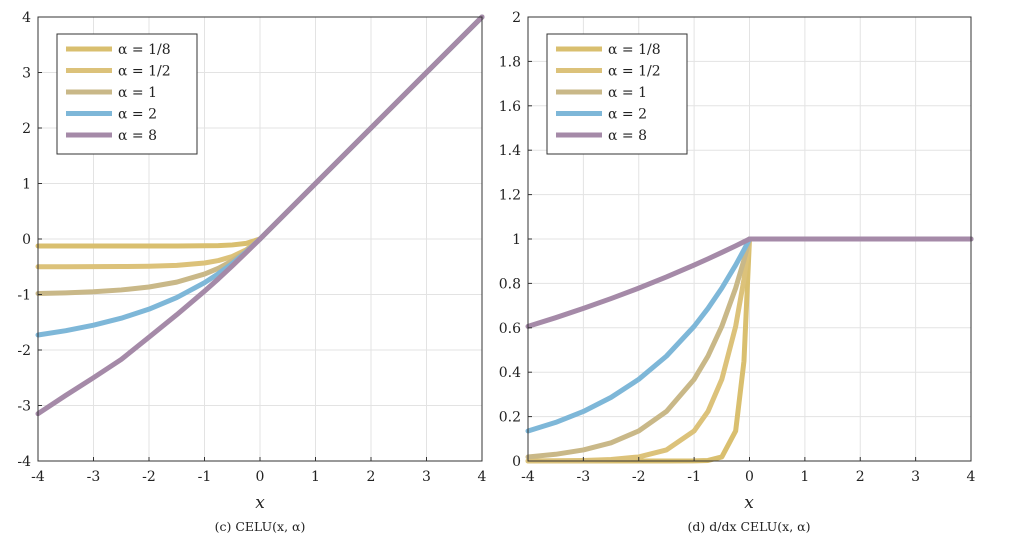 The width and height of the screenshot is (1022, 549). I want to click on y-tick-label: 1.2, so click(510, 196).